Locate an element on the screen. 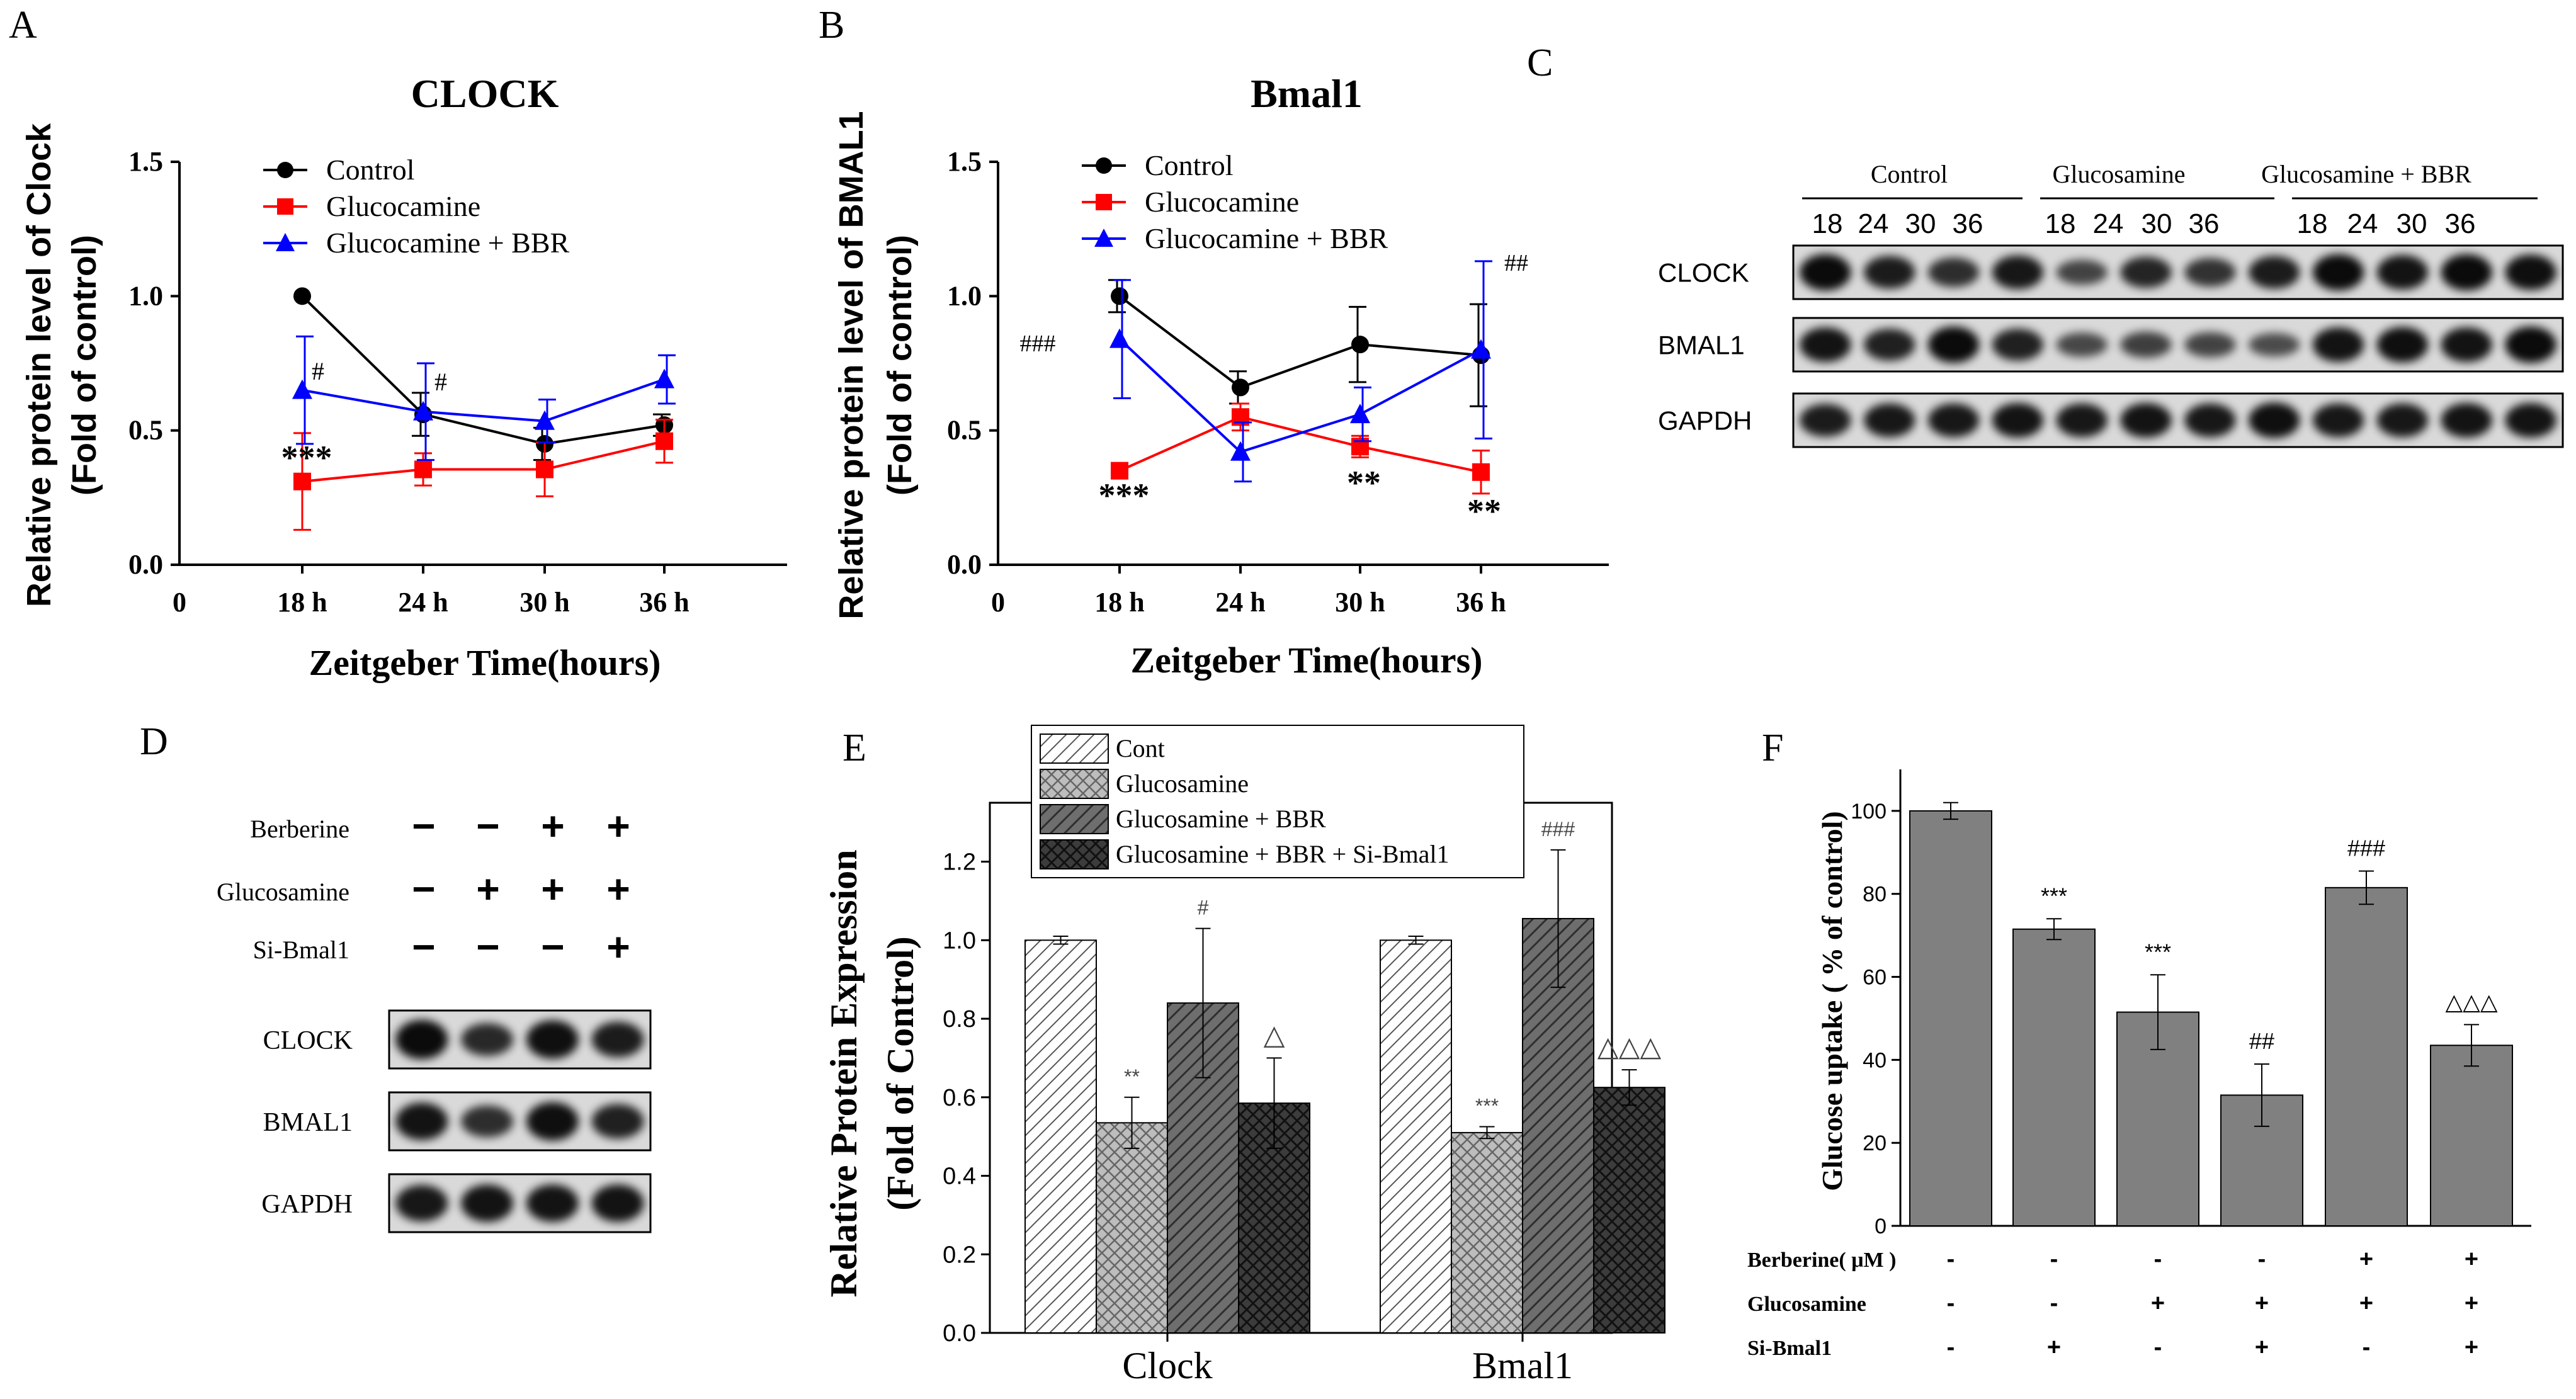  y-axis-label: Glucose uptake ( % of control) is located at coordinates (1832, 1001).